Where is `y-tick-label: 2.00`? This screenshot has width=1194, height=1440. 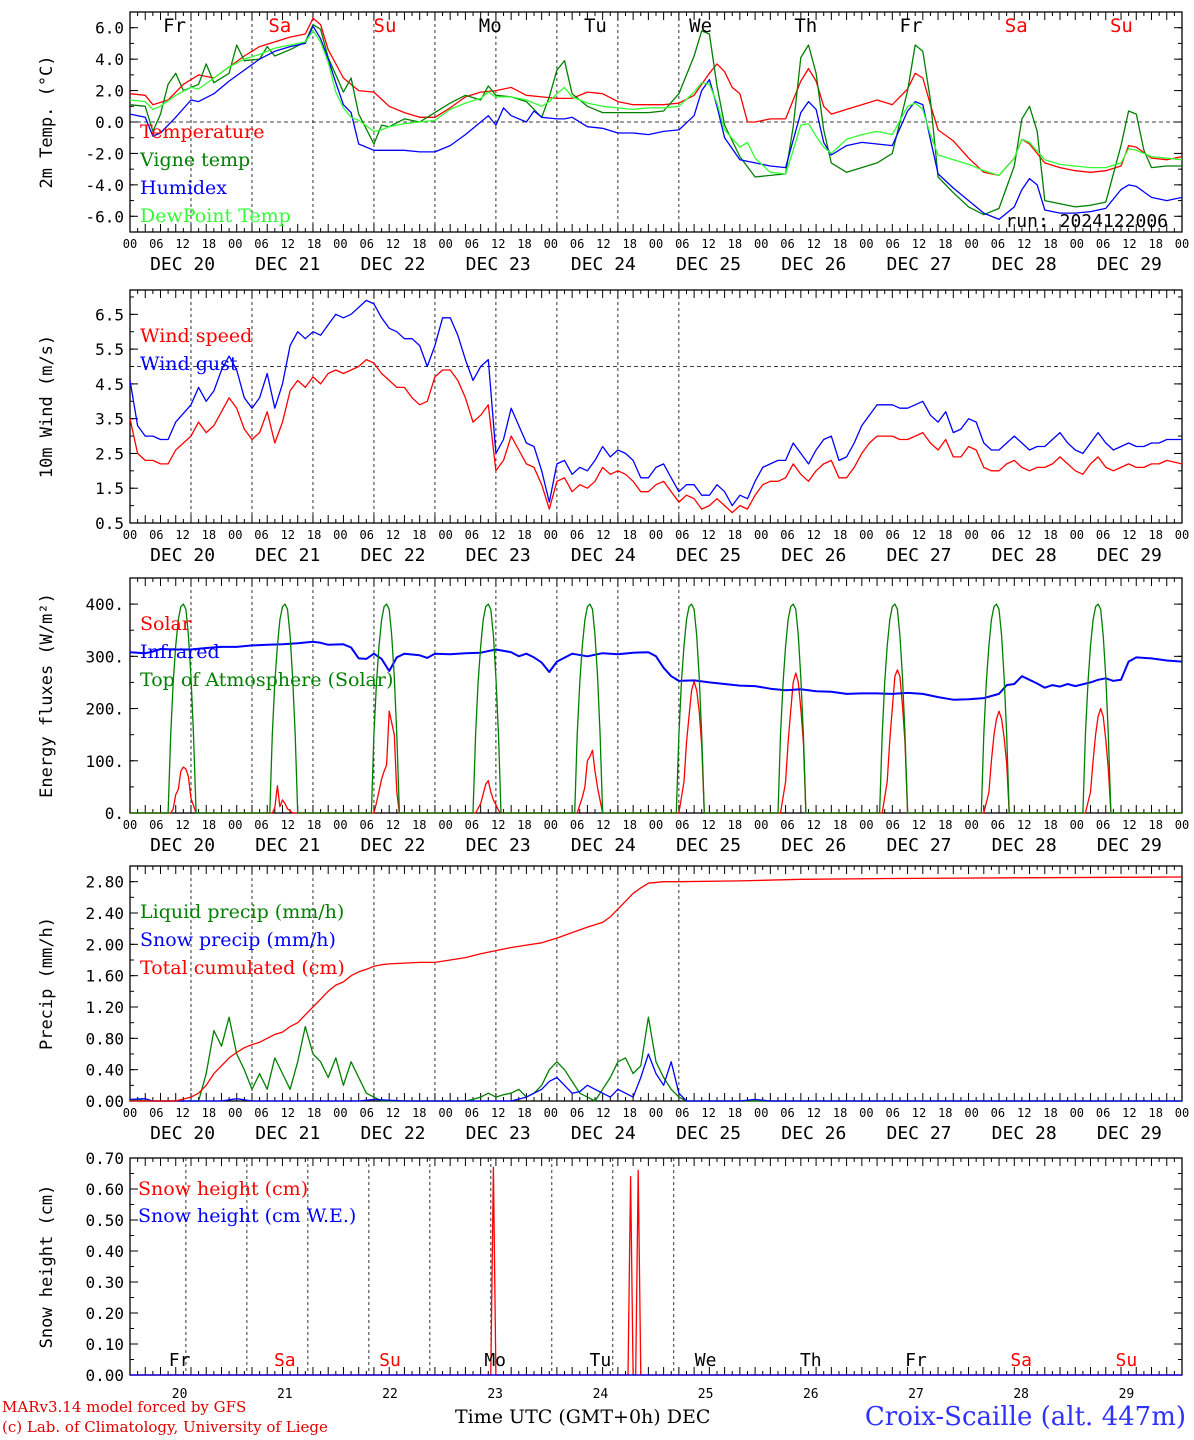 y-tick-label: 2.00 is located at coordinates (104, 944).